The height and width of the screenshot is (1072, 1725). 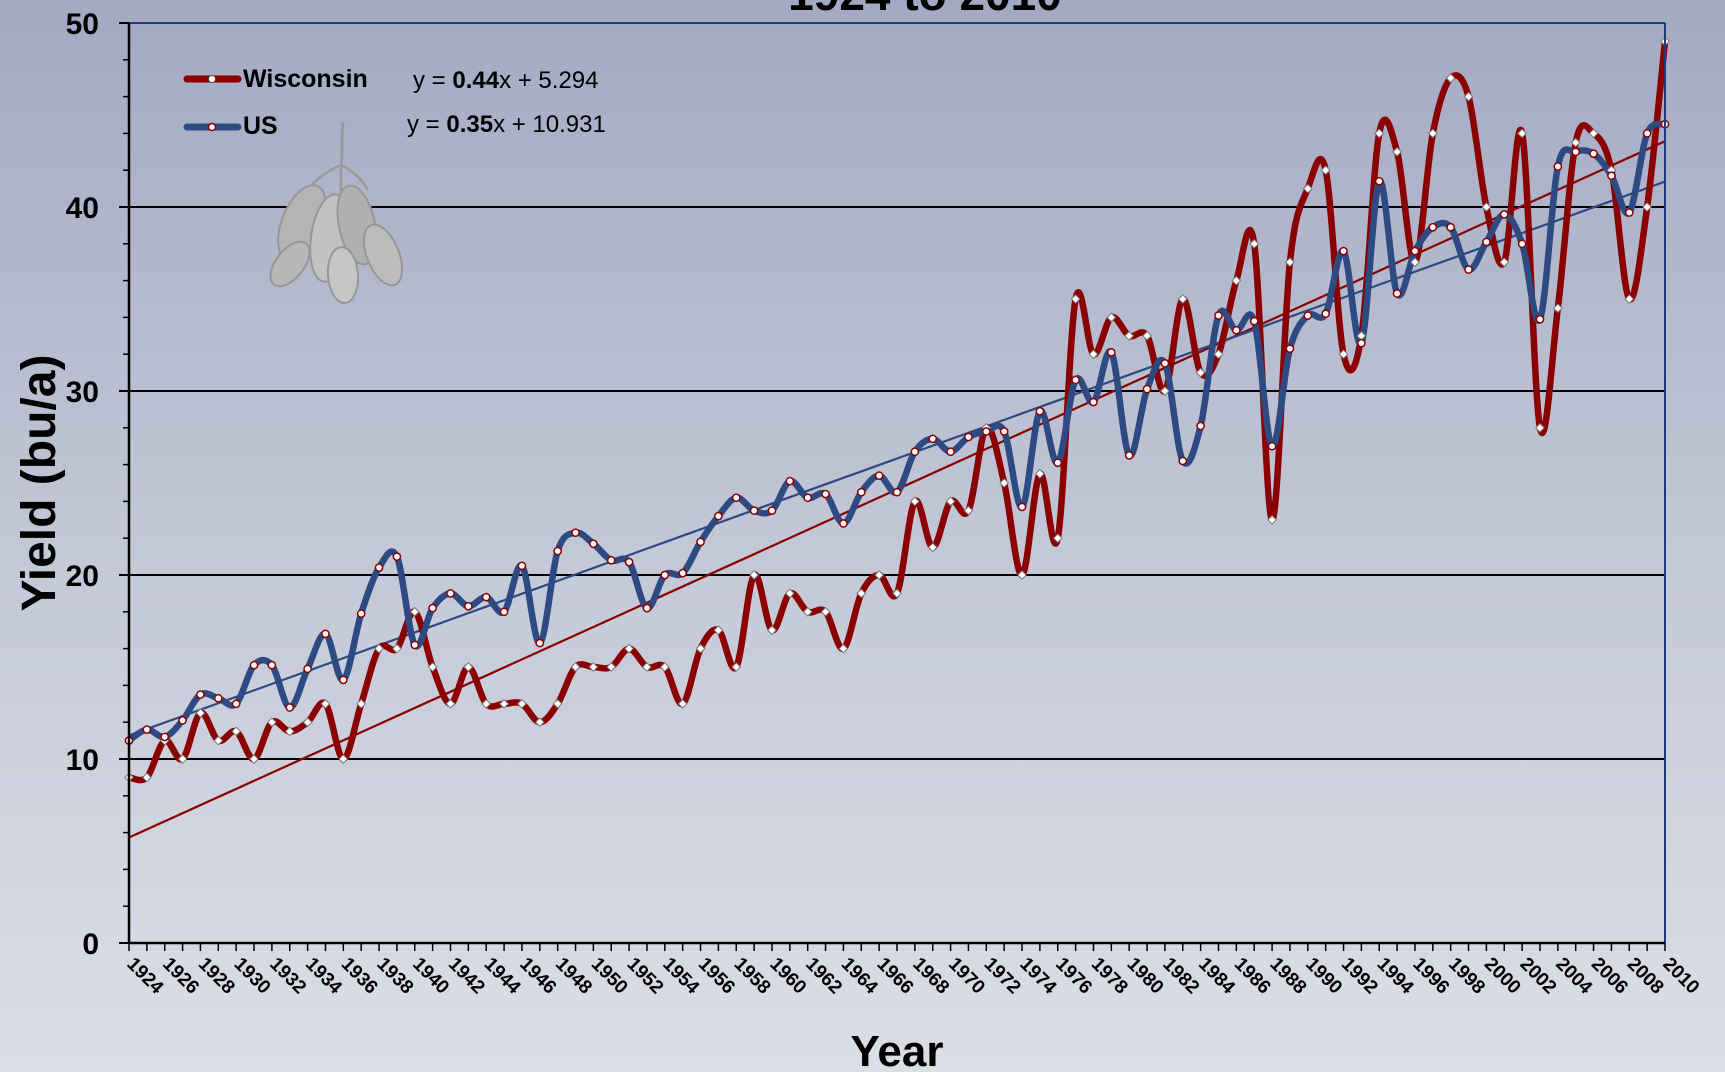 I want to click on x-tick-label: 1928, so click(x=216, y=976).